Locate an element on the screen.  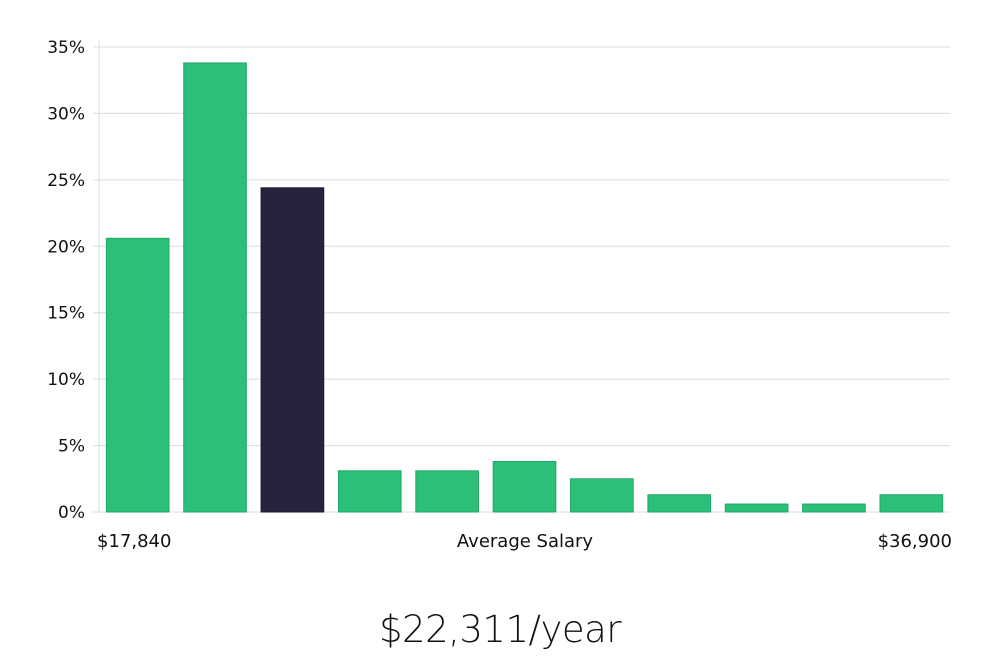
bar-highlighted is located at coordinates (292, 350).